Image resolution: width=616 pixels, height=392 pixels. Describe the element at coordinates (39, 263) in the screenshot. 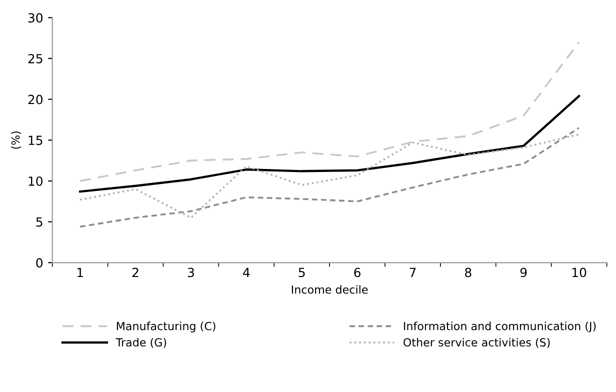

I see `y-tick-label: 0` at that location.